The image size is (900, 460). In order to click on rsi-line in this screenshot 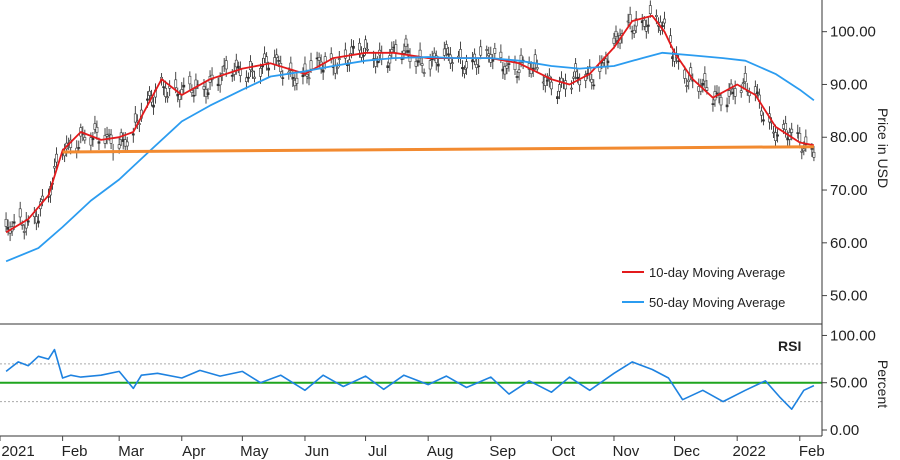, I will do `click(410, 379)`.